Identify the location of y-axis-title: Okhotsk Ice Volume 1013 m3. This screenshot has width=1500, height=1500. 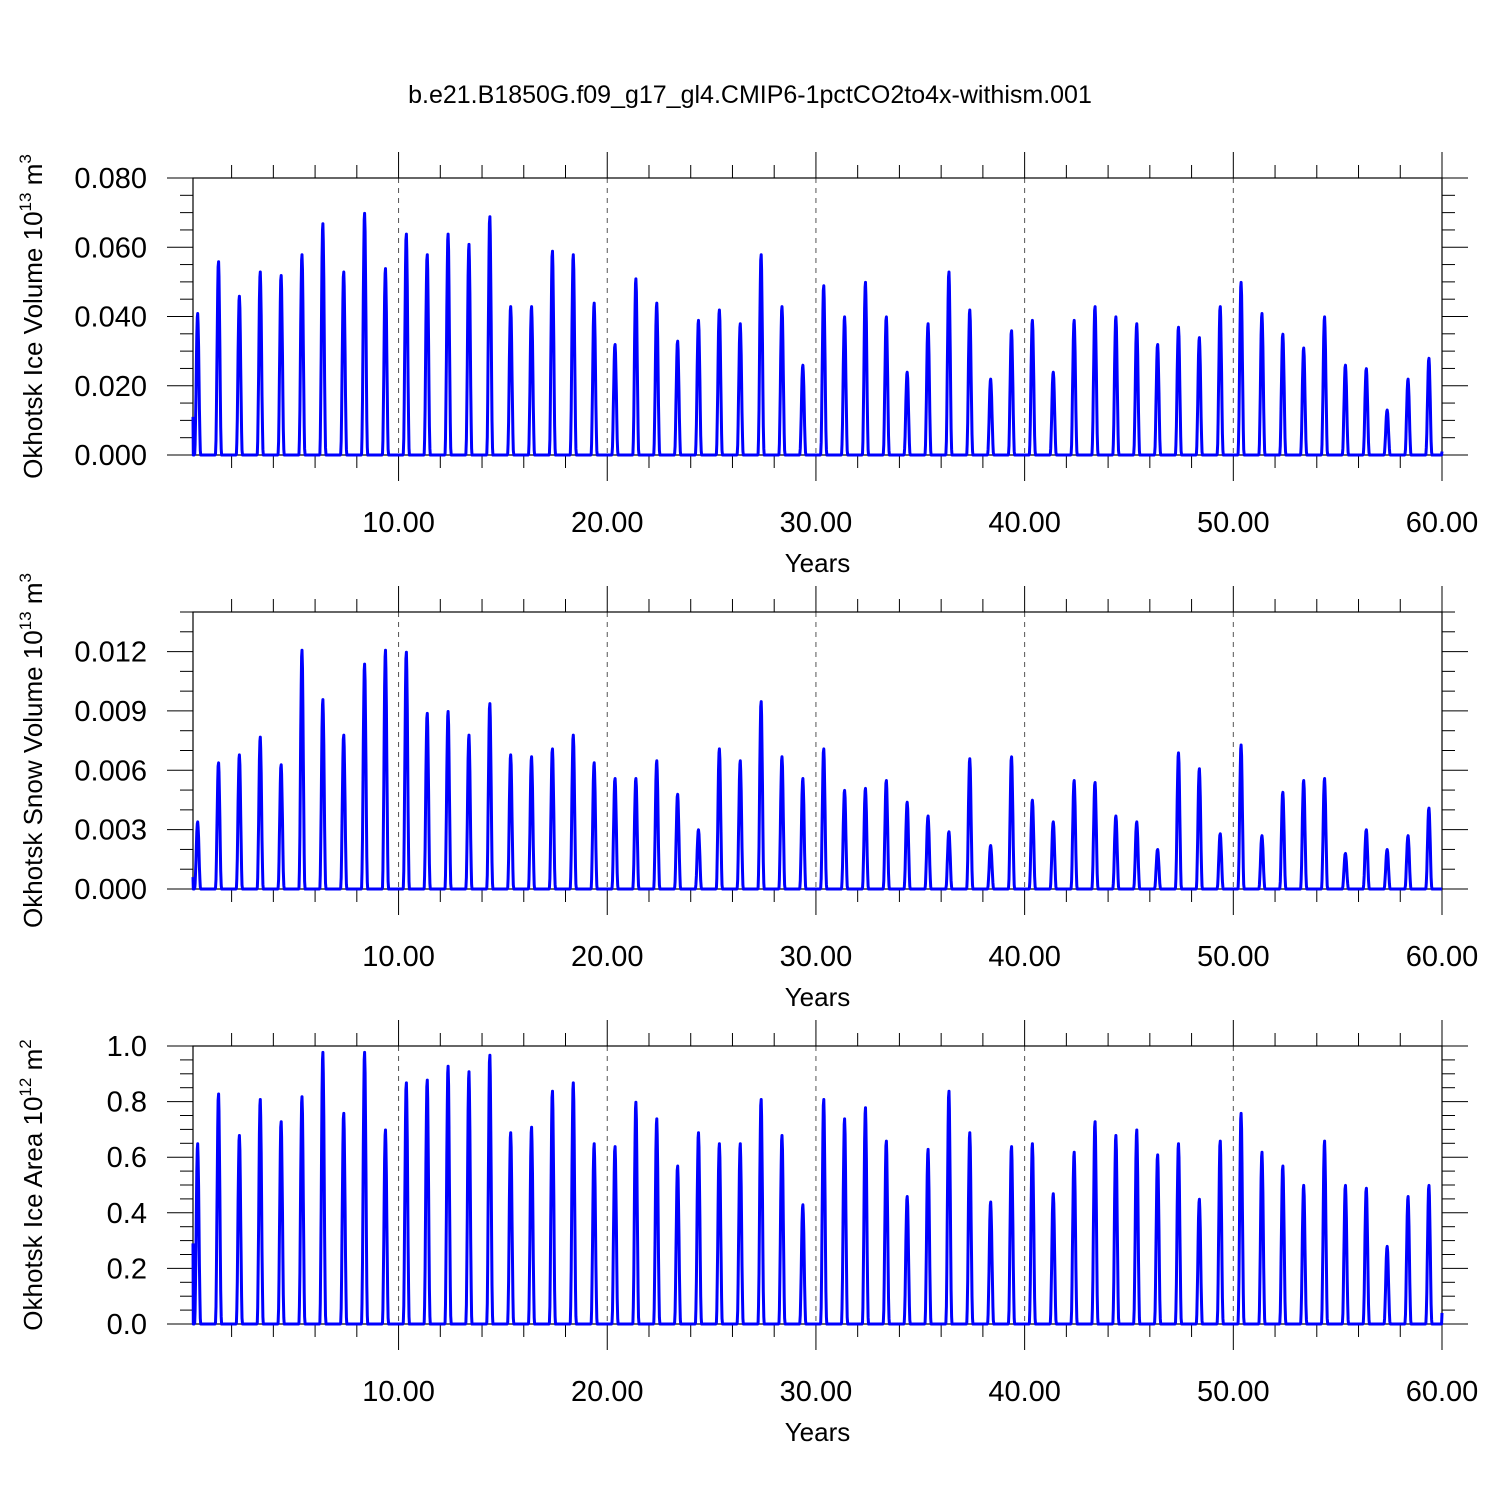
(32, 316).